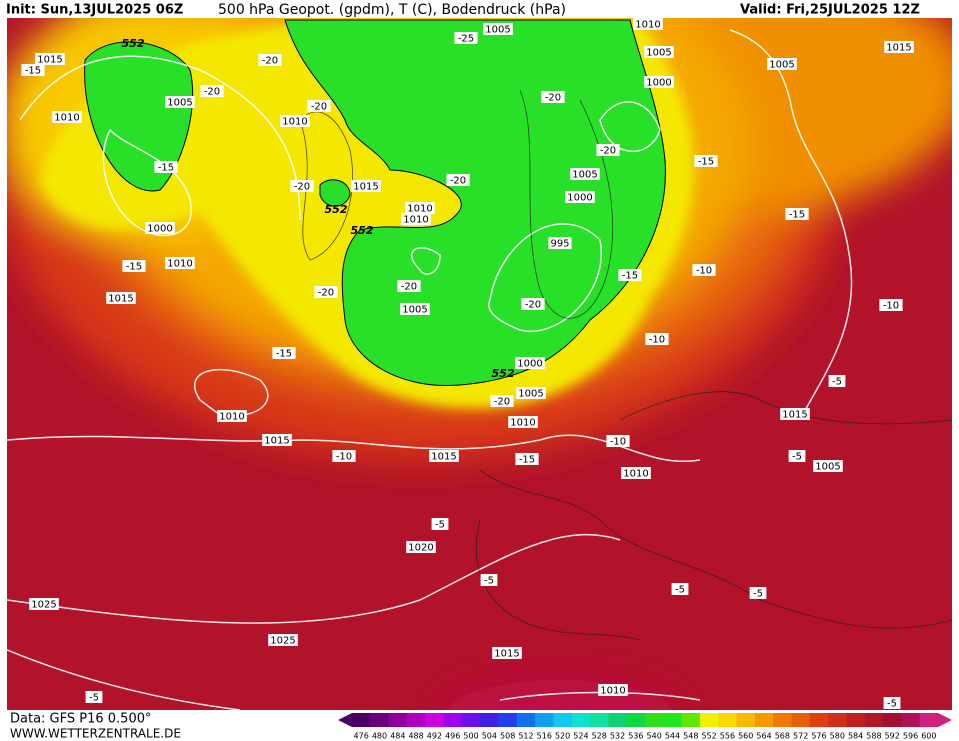 The height and width of the screenshot is (741, 959). Describe the element at coordinates (95, 734) in the screenshot. I see `website: WWW.WETTERZENTRALE.DE` at that location.